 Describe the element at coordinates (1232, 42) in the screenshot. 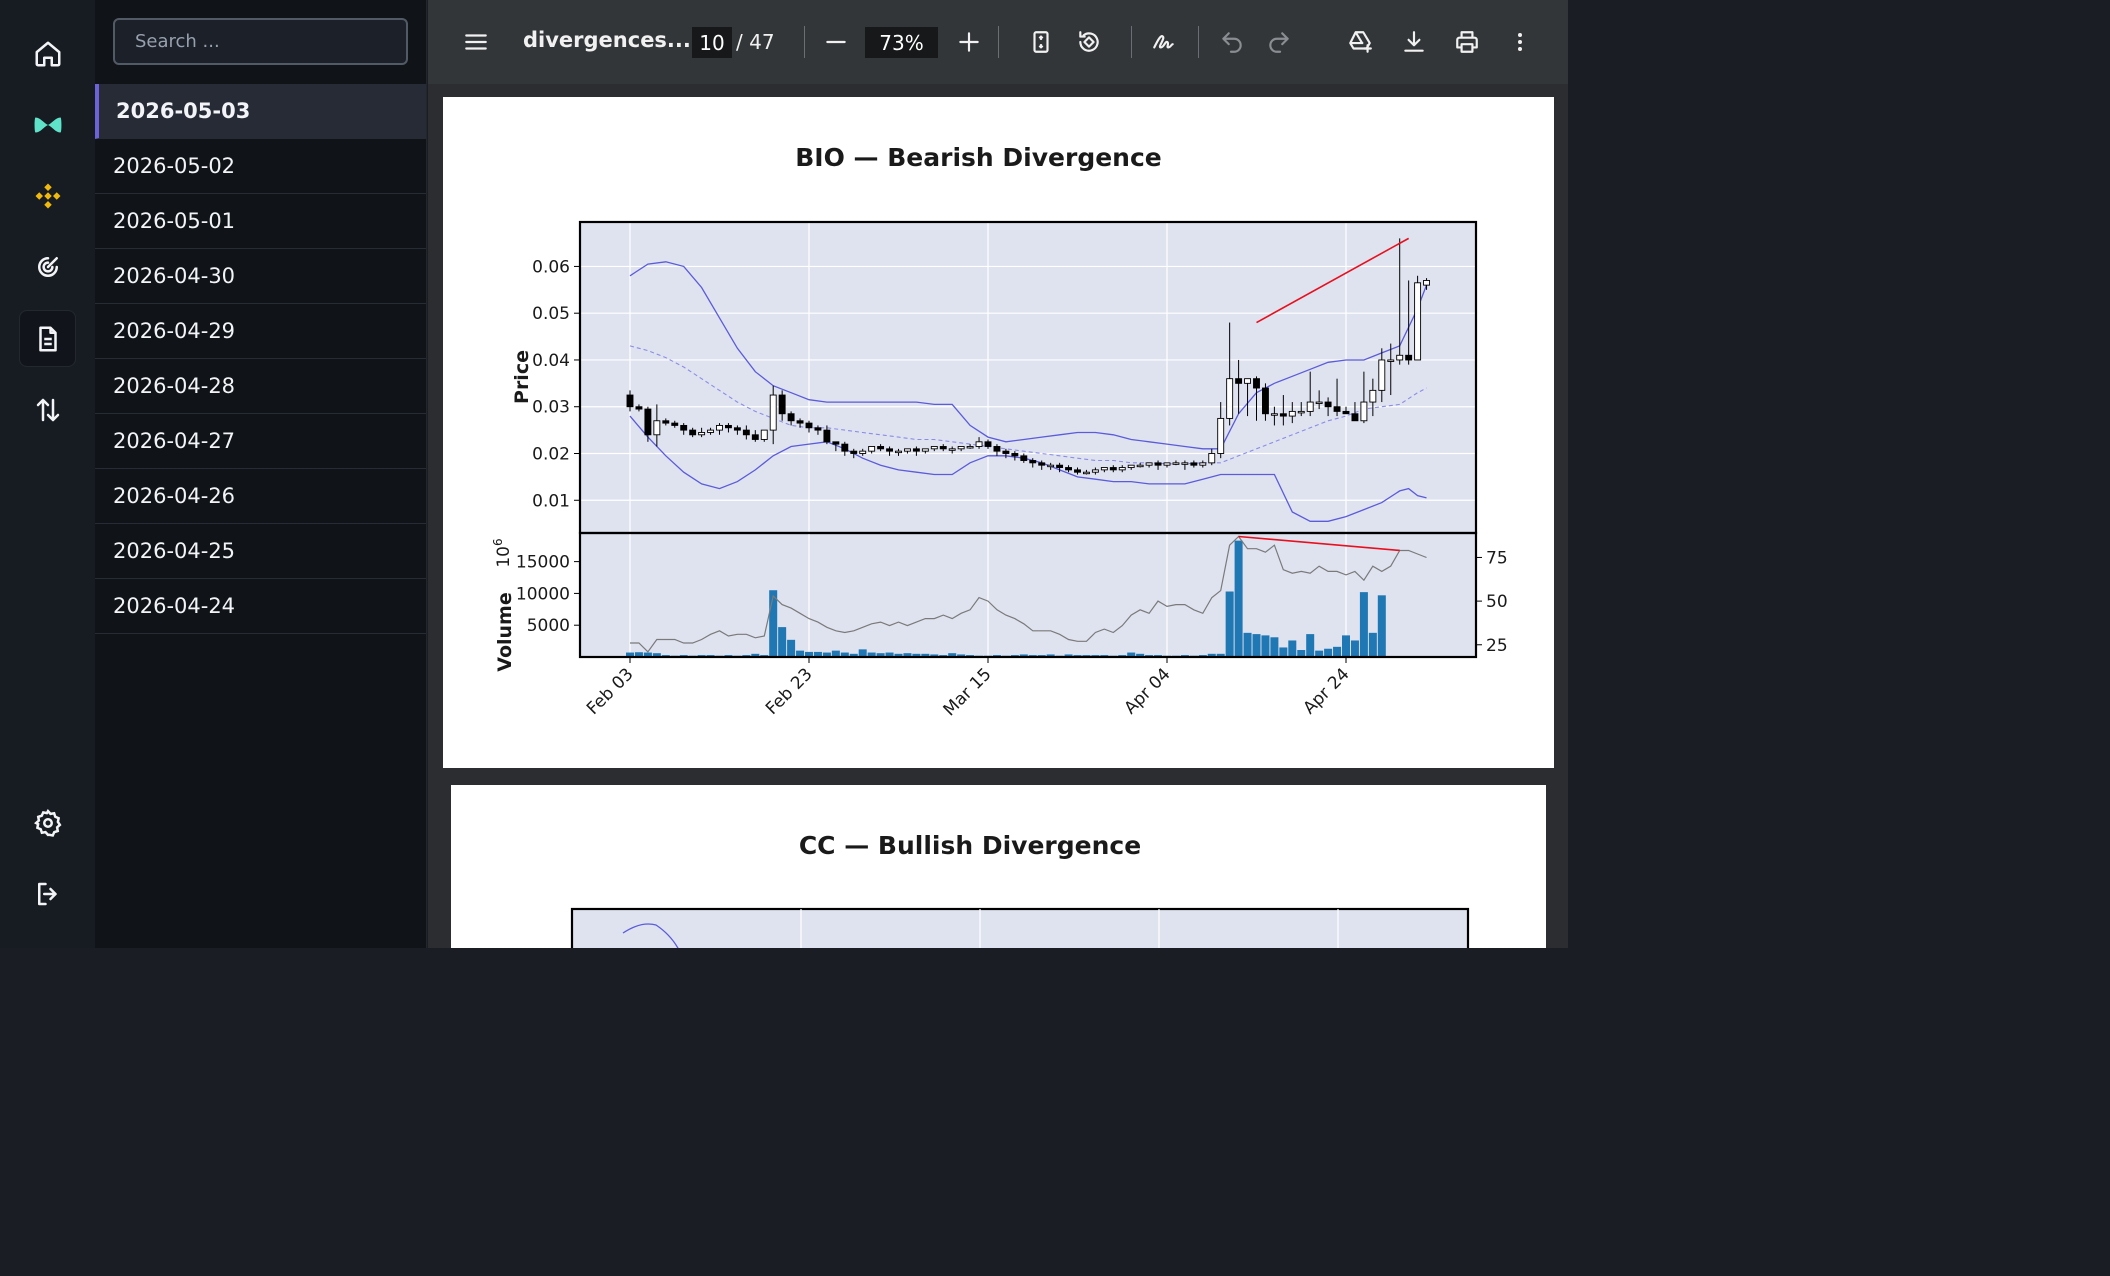

I see `undo-button` at that location.